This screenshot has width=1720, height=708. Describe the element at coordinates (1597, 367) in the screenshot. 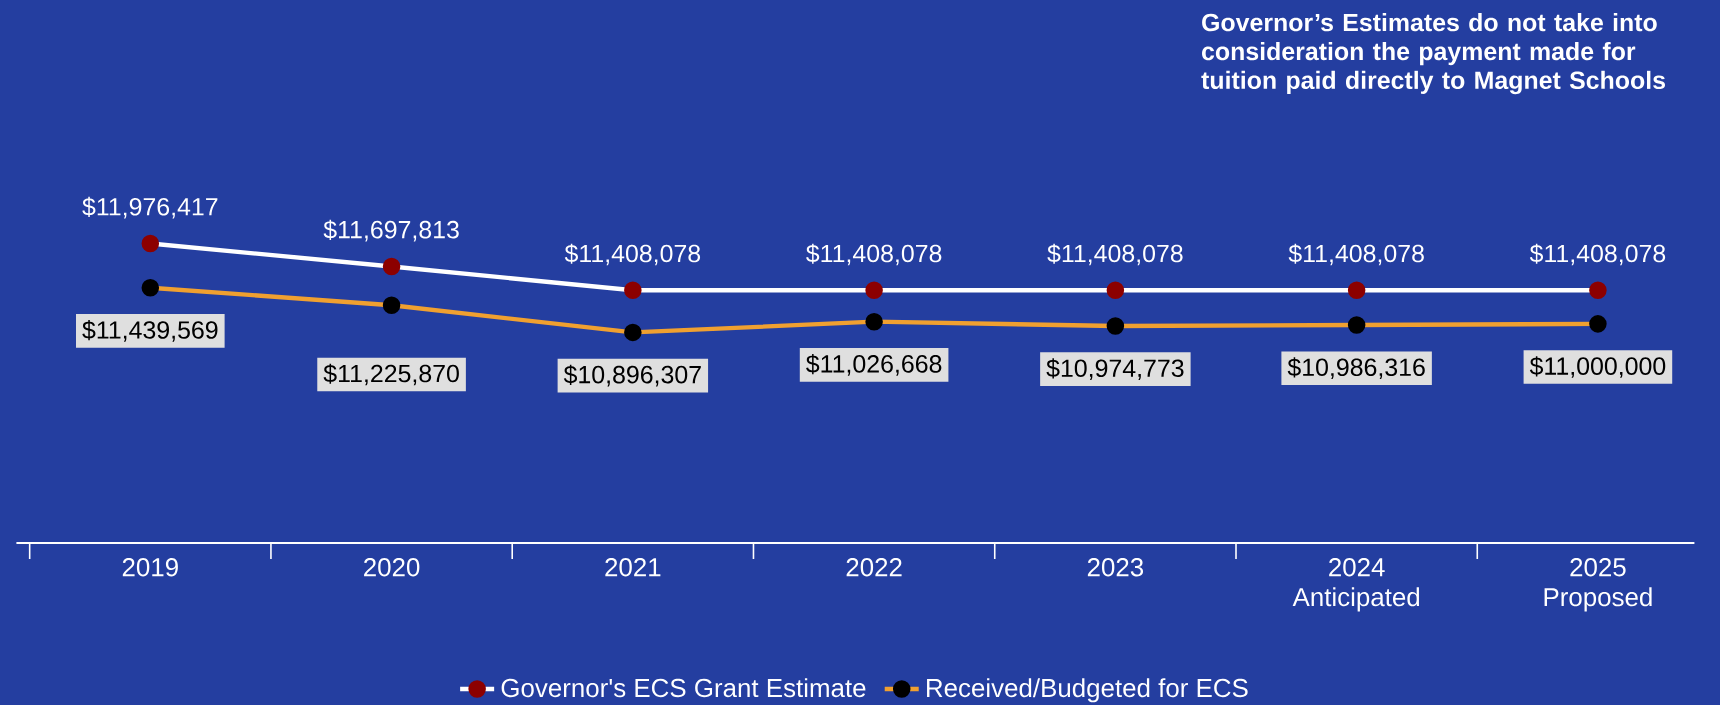

I see `data-label: $11,000,000` at that location.